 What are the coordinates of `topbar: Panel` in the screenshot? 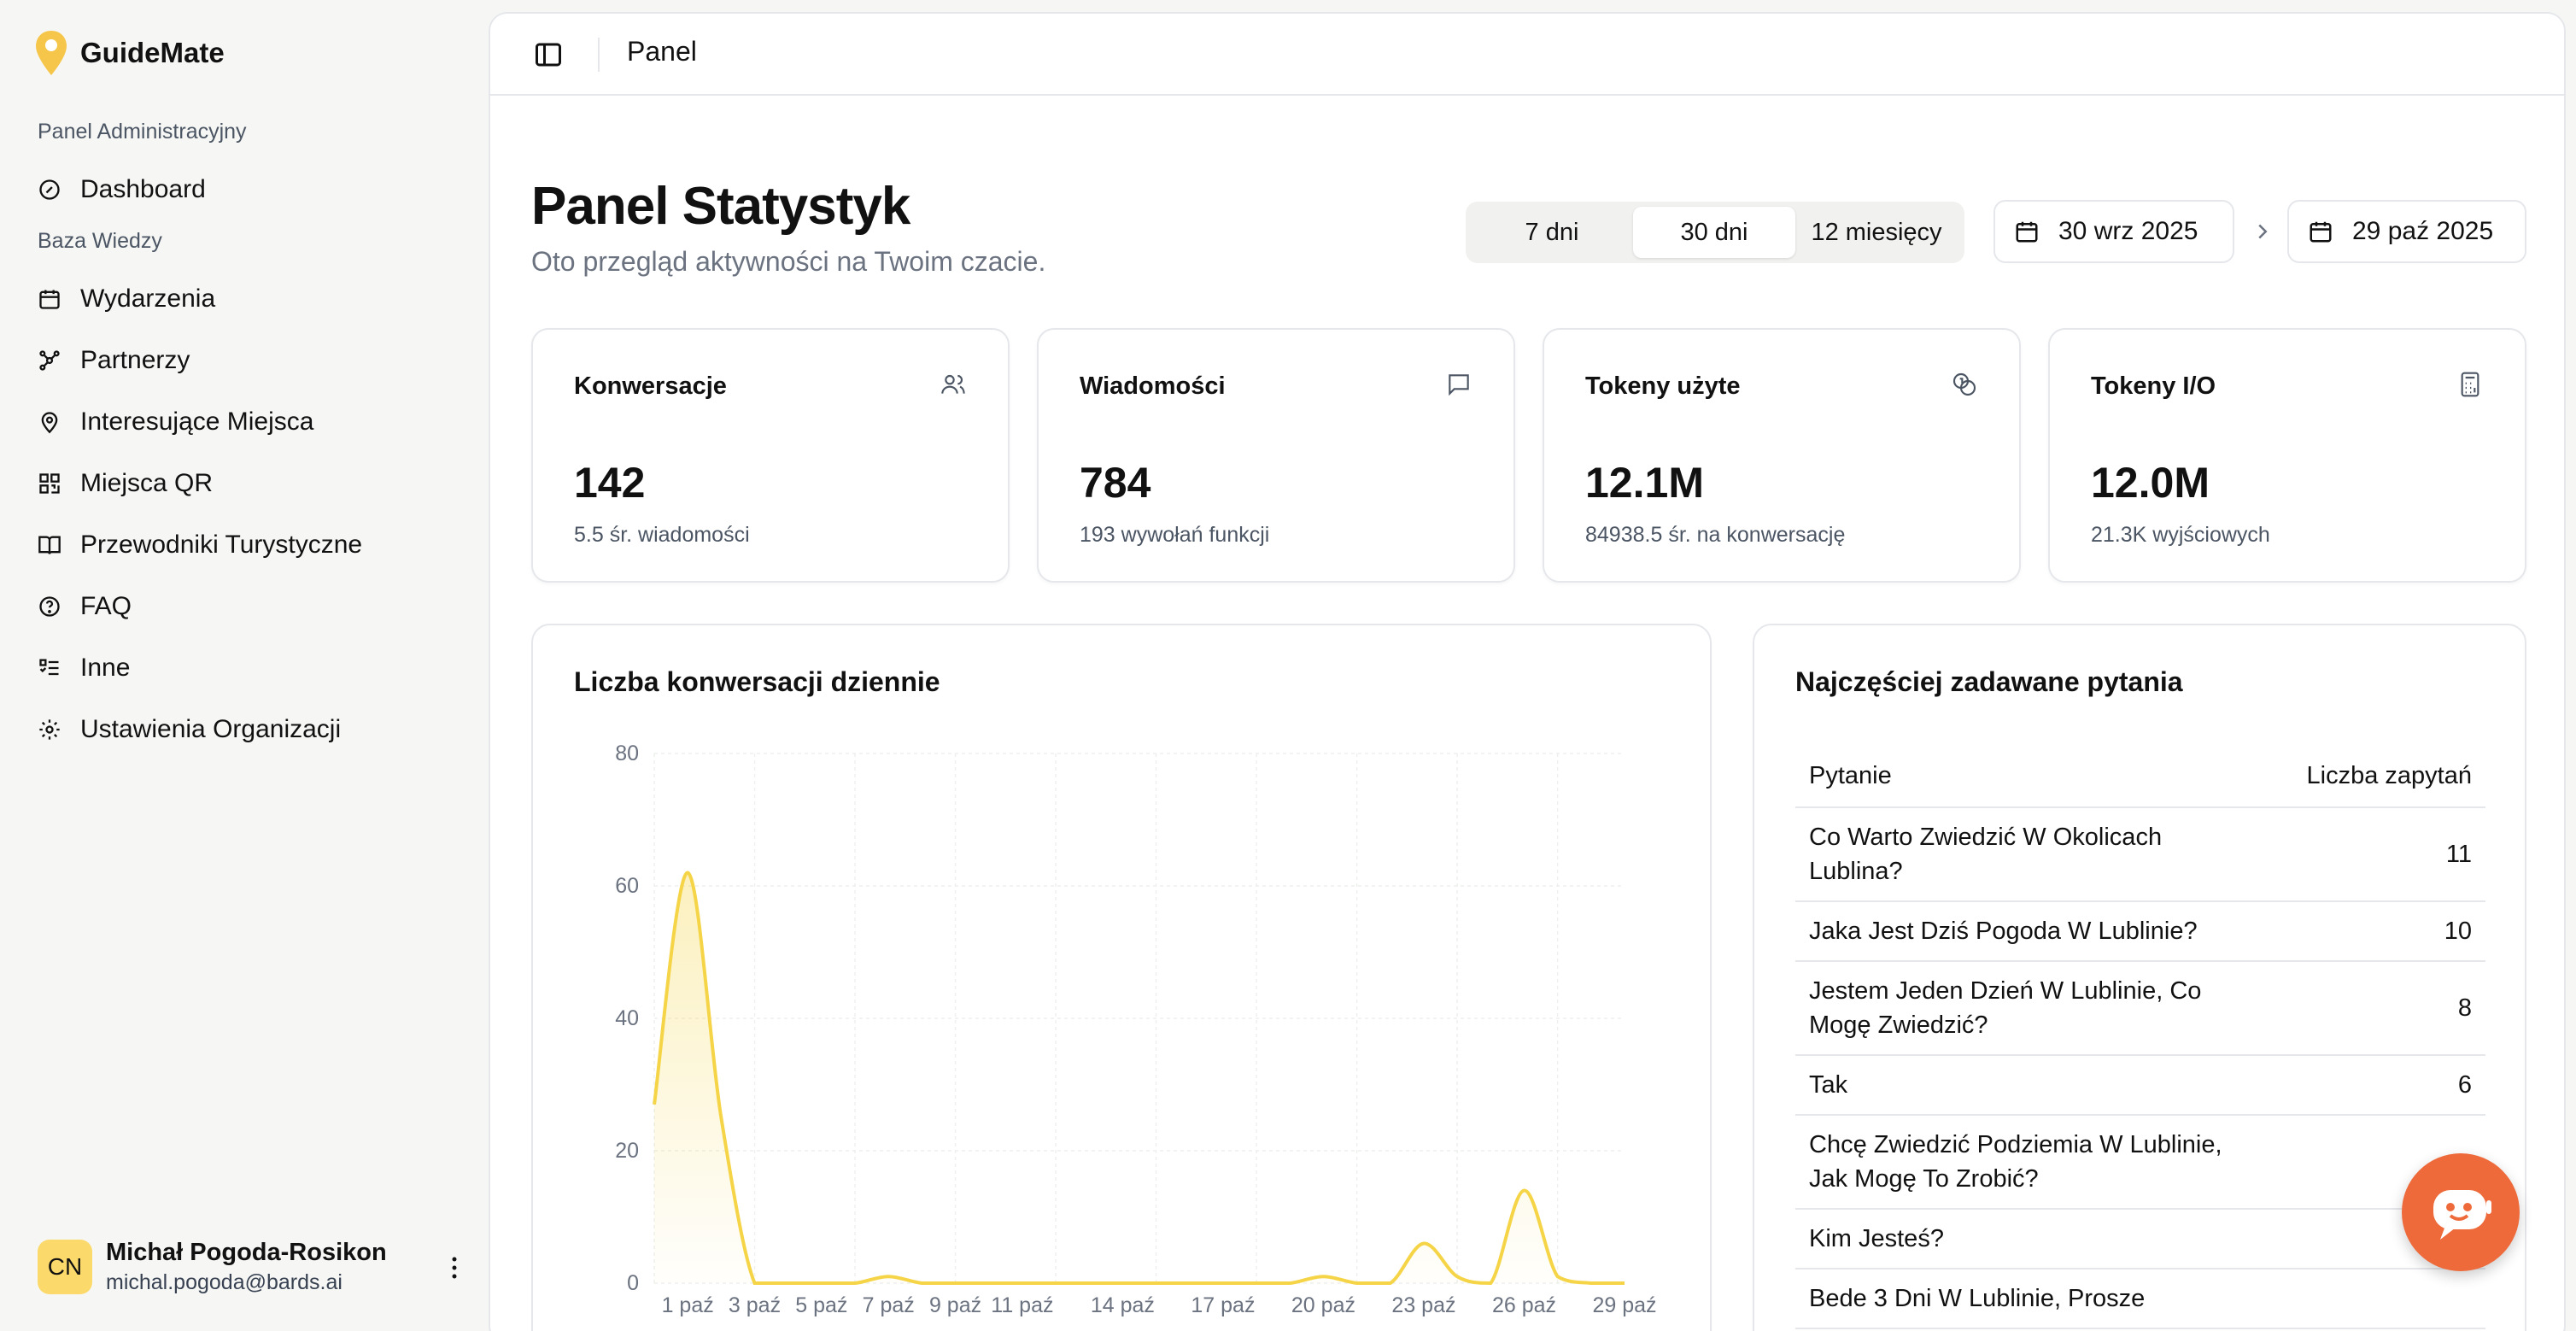 It's located at (1527, 55).